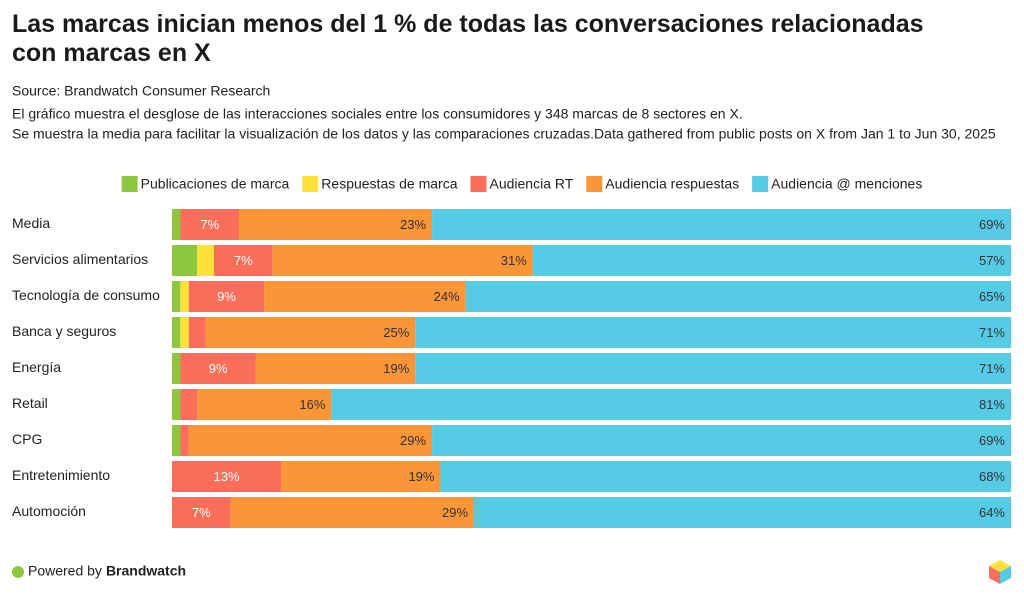 The width and height of the screenshot is (1024, 596). Describe the element at coordinates (215, 184) in the screenshot. I see `legend-label: Publicaciones de marca` at that location.